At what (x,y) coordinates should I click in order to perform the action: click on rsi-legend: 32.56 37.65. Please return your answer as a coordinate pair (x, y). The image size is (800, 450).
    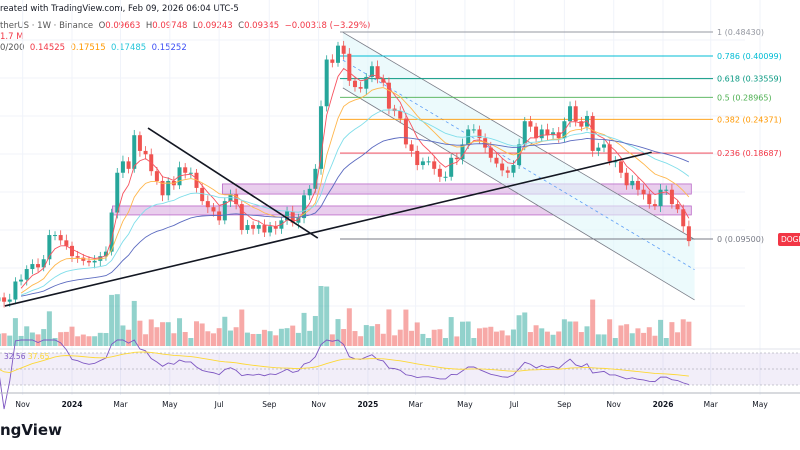
    Looking at the image, I should click on (26, 356).